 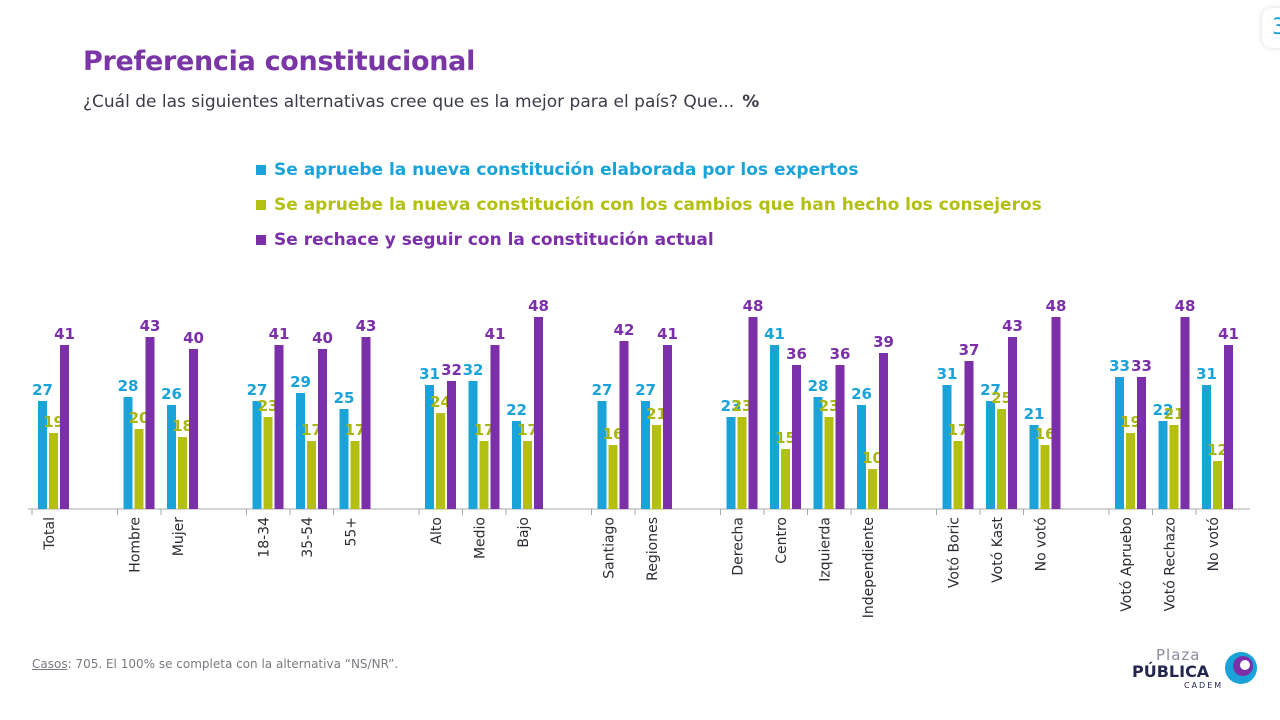 What do you see at coordinates (739, 546) in the screenshot?
I see `x-tick-label-11: Derecha` at bounding box center [739, 546].